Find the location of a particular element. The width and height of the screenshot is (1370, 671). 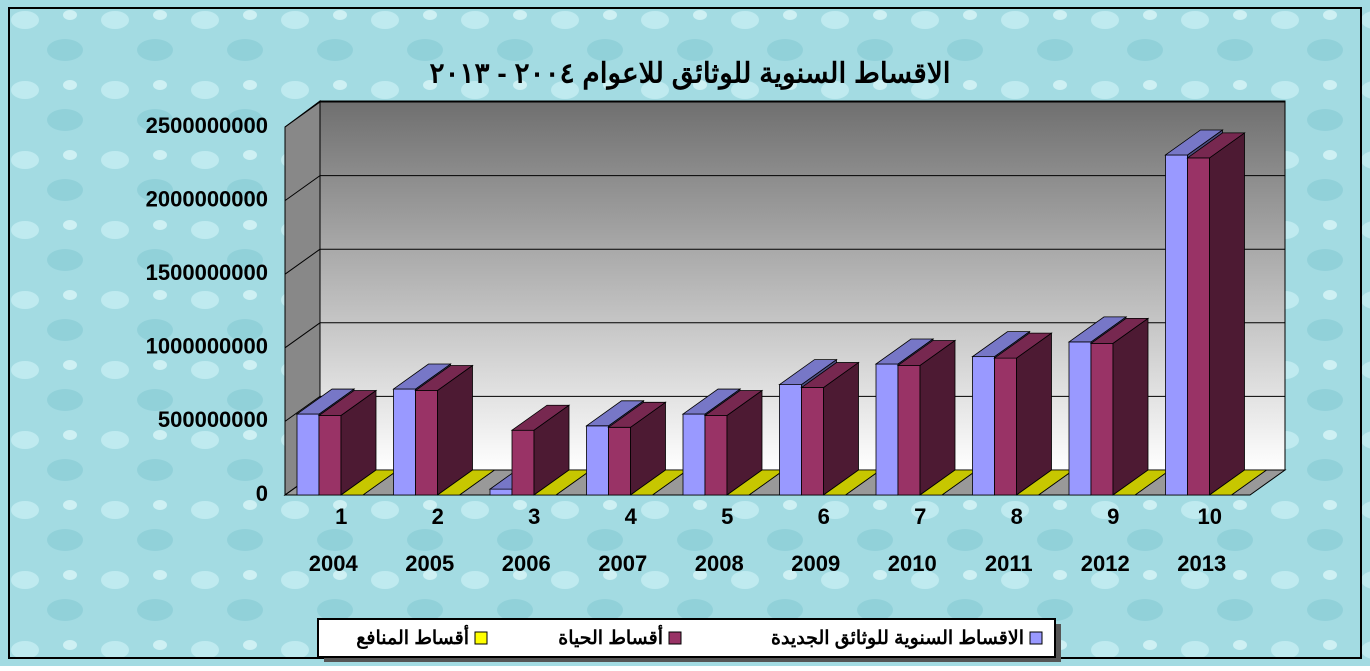

x-tick-label: 2009 is located at coordinates (815, 563).